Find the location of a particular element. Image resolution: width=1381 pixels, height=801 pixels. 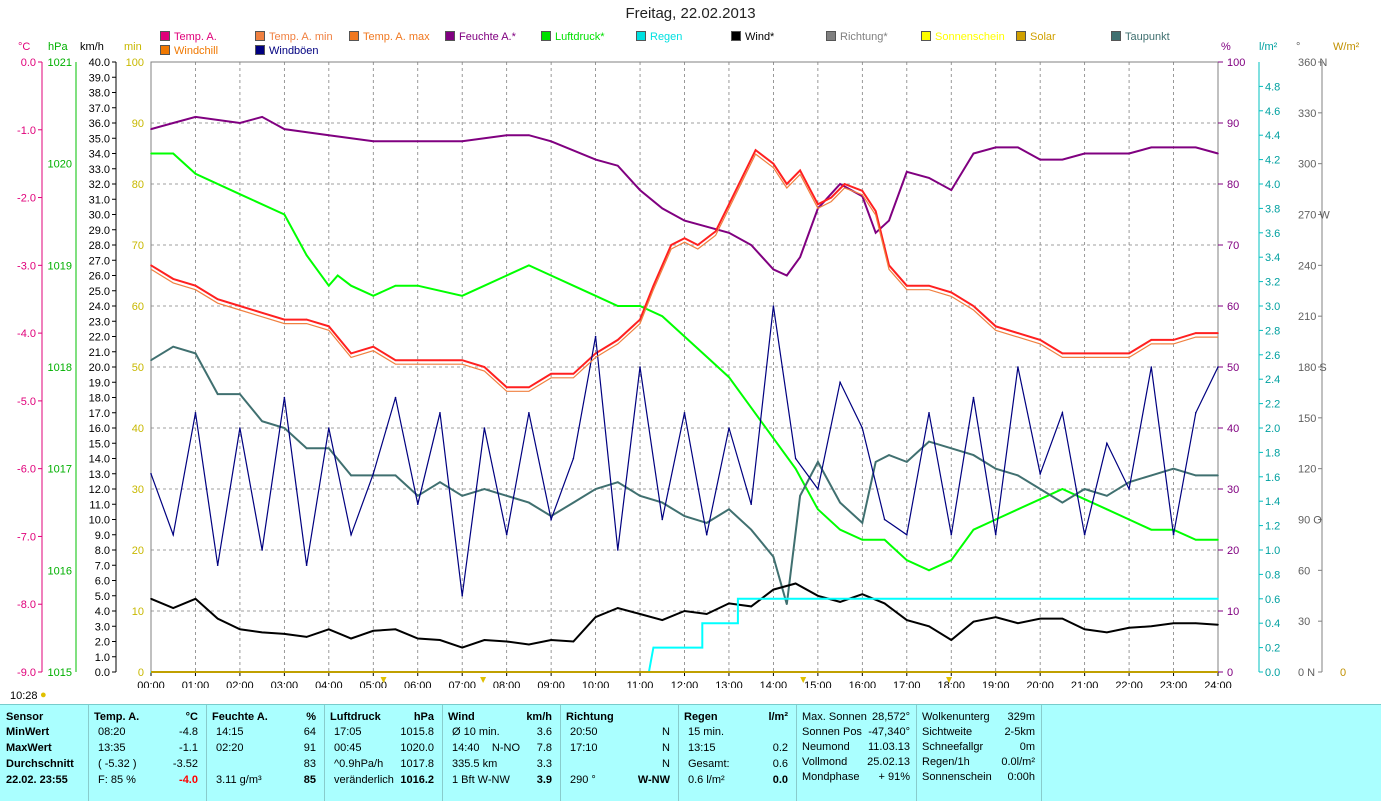

humidity-tick-label: 80 is located at coordinates (1233, 185).